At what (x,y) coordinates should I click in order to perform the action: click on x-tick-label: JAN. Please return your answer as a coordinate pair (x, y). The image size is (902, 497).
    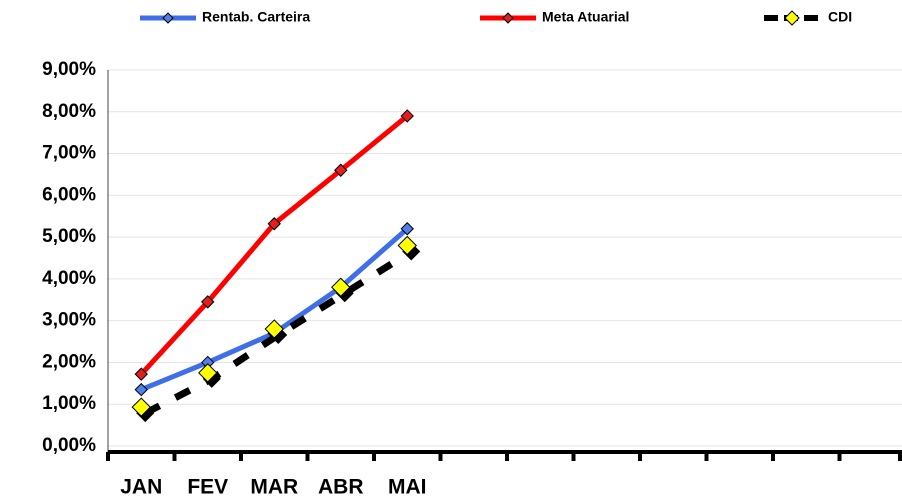
    Looking at the image, I should click on (141, 486).